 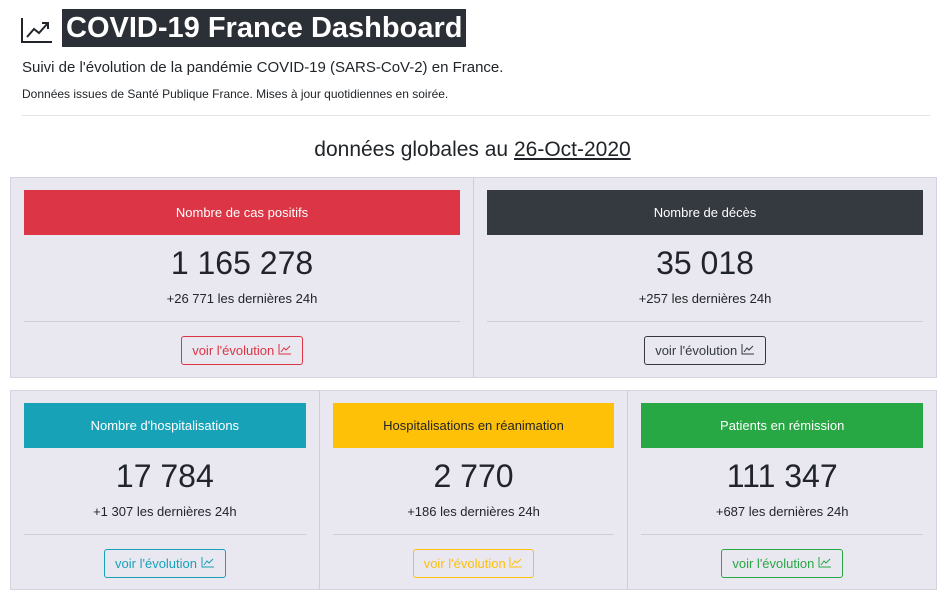 What do you see at coordinates (572, 149) in the screenshot?
I see `summary-date: 26-Oct-2020` at bounding box center [572, 149].